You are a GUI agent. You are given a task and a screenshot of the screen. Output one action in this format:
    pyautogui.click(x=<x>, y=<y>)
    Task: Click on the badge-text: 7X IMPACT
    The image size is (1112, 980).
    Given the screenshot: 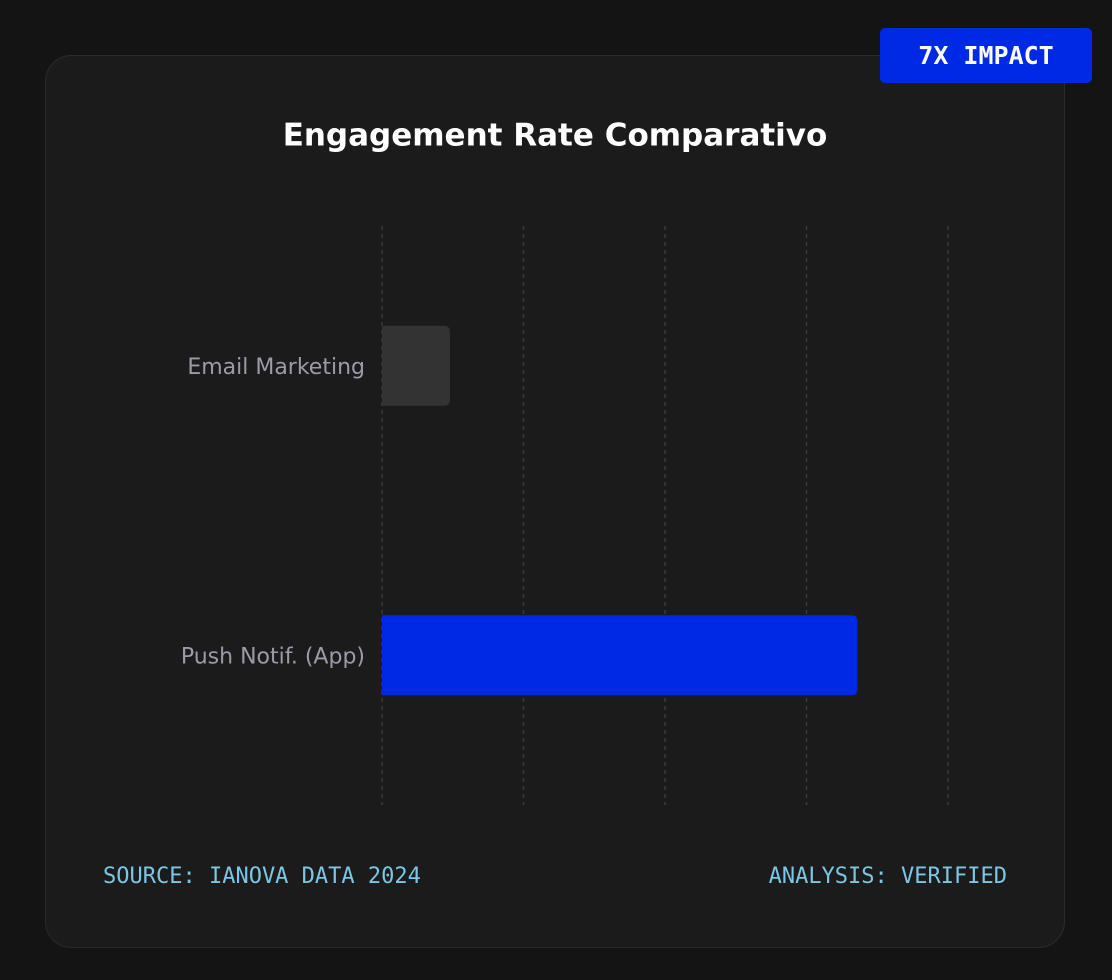 What is the action you would take?
    pyautogui.click(x=985, y=55)
    